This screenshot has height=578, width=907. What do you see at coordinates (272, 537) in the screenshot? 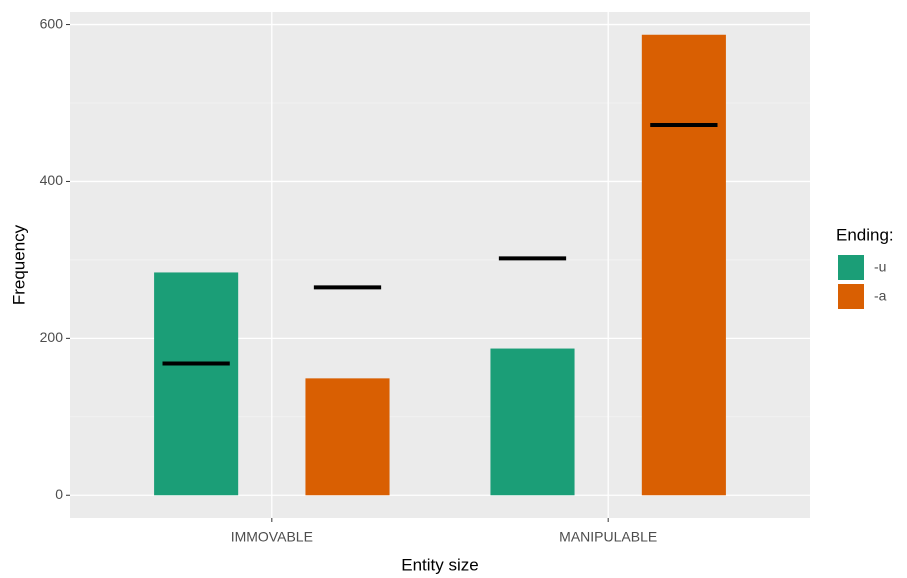
I see `x-tick-label: IMMOVABLE` at bounding box center [272, 537].